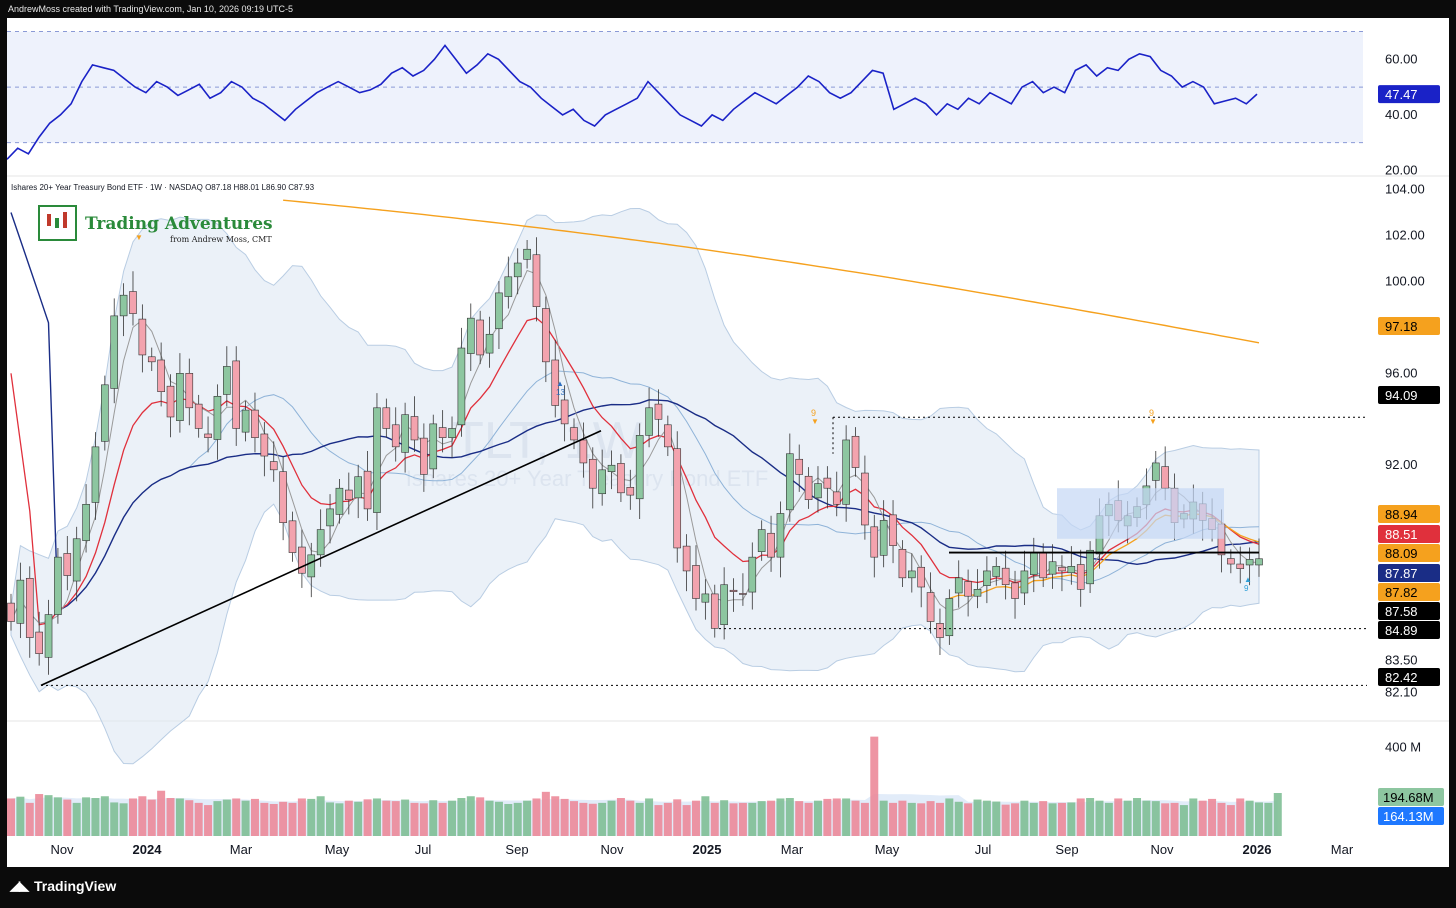 Image resolution: width=1456 pixels, height=908 pixels. Describe the element at coordinates (321, 558) in the screenshot. I see `uptrend-line` at that location.